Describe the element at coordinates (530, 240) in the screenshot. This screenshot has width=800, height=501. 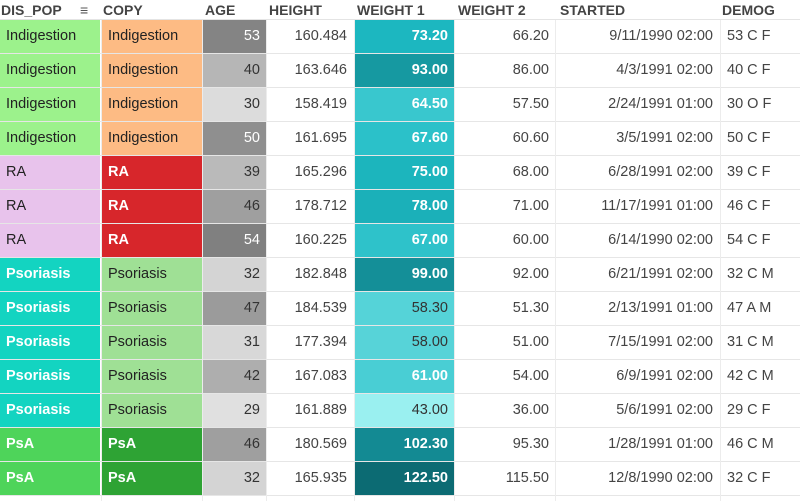
I see `cell-weight2: 60.00` at that location.